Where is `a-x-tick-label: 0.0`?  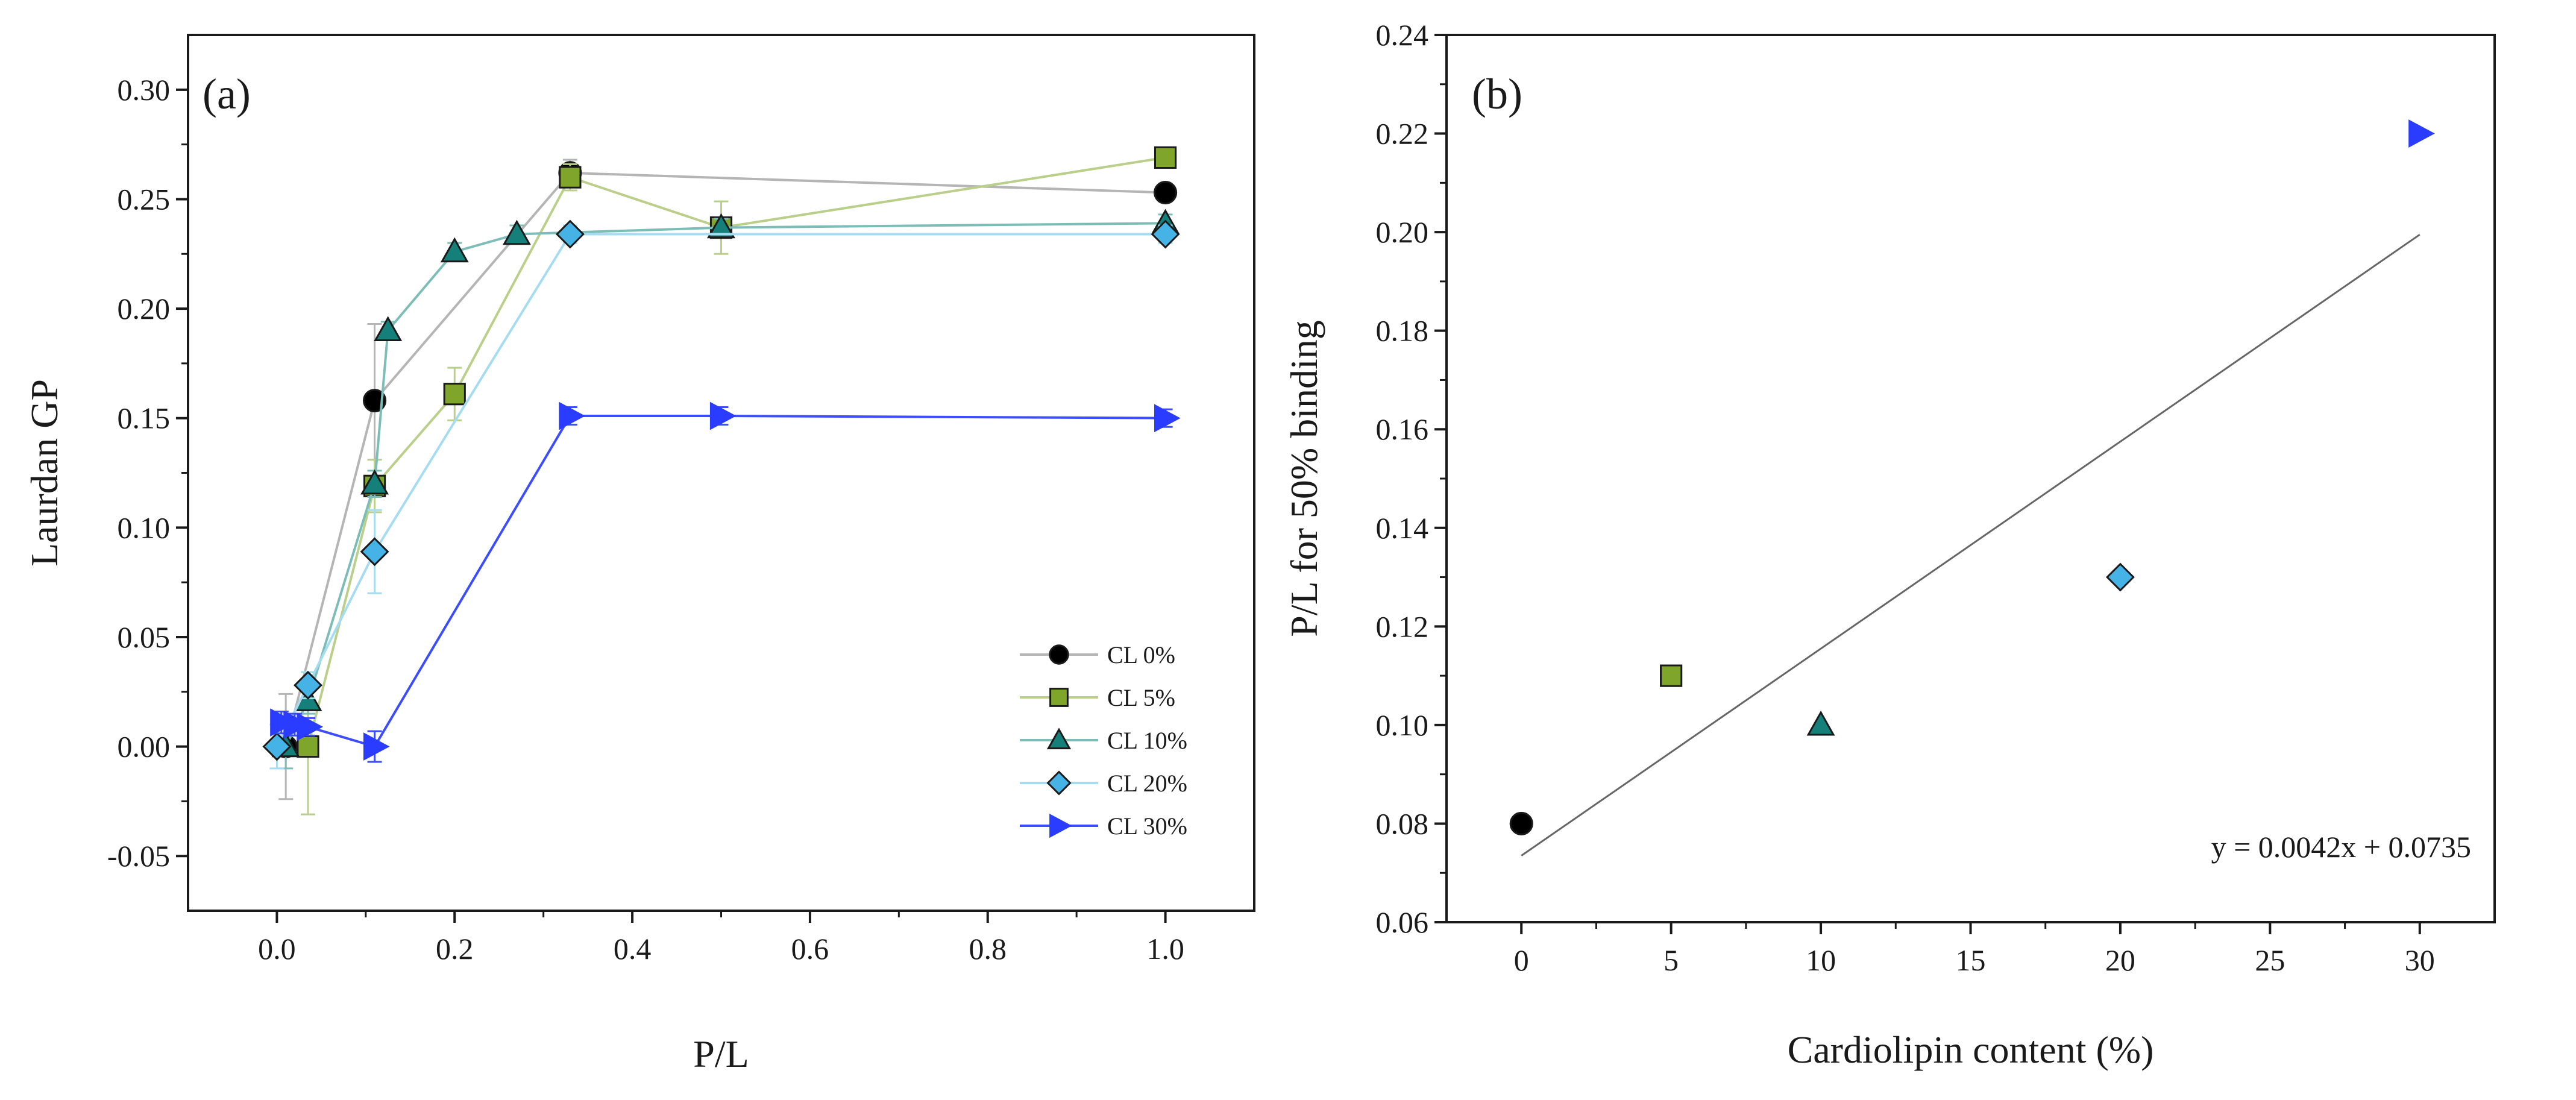 a-x-tick-label: 0.0 is located at coordinates (277, 949).